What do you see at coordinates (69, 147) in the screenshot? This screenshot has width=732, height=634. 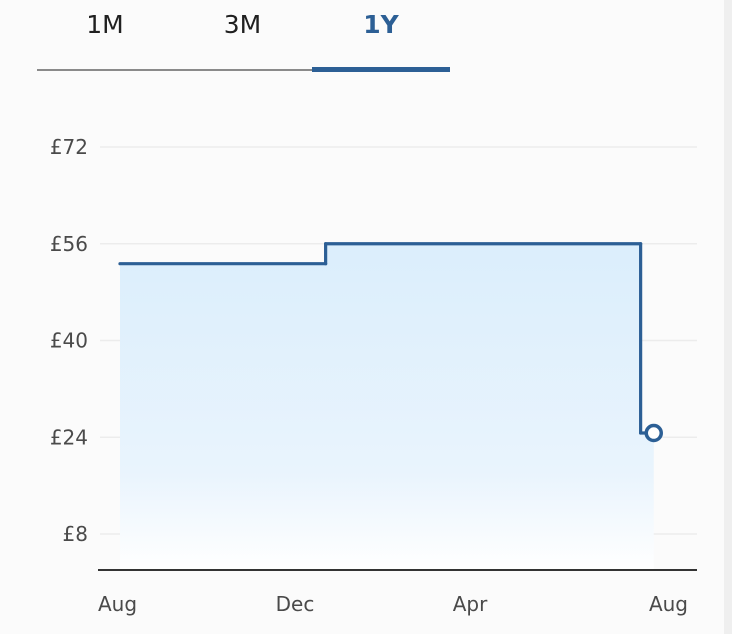 I see `y-tick-label: £72` at bounding box center [69, 147].